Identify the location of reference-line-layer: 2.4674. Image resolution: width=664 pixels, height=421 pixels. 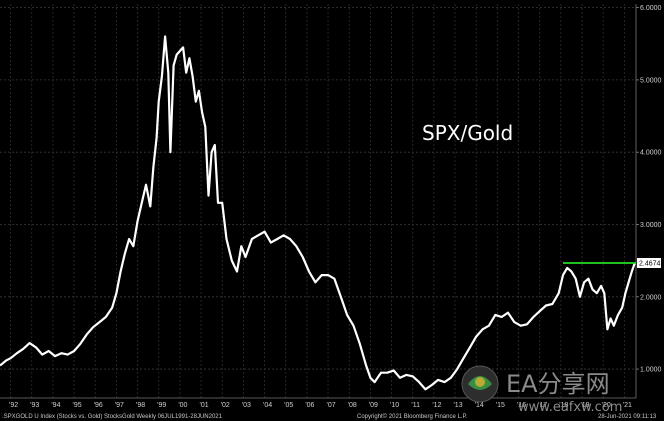
(611, 262).